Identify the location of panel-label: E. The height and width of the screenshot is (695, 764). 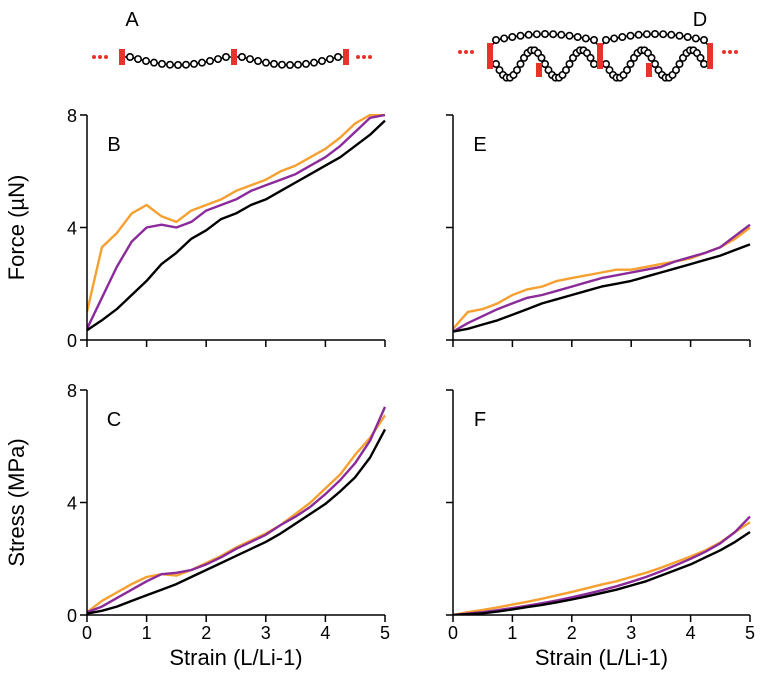
(479, 145).